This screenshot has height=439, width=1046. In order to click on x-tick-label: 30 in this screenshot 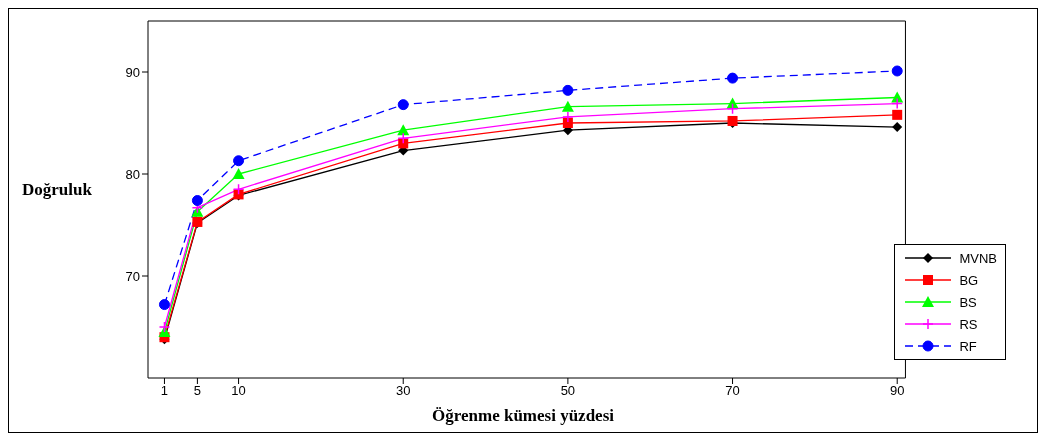, I will do `click(403, 391)`.